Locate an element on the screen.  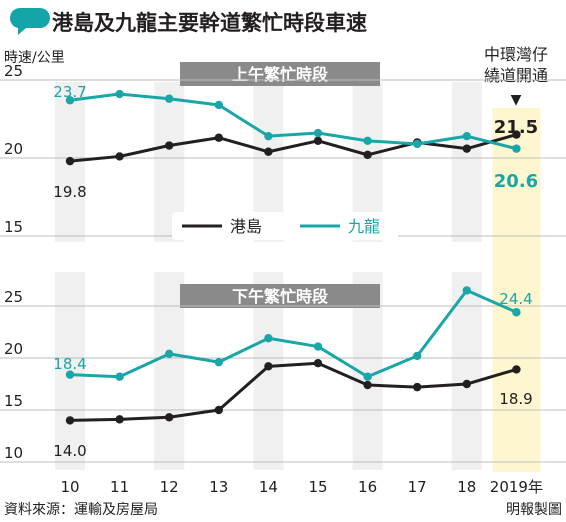
x-tick-label: 16 is located at coordinates (367, 487).